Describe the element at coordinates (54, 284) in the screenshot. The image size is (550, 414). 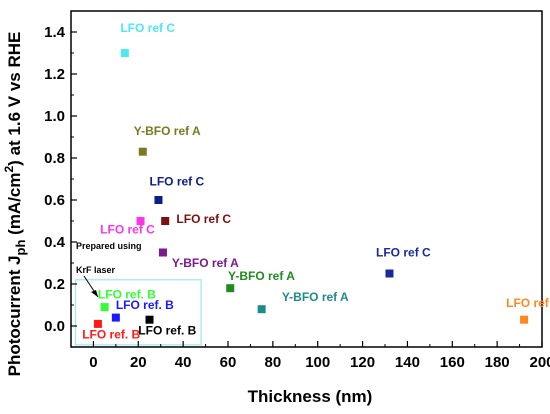
I see `y-tick-label: 0.2` at that location.